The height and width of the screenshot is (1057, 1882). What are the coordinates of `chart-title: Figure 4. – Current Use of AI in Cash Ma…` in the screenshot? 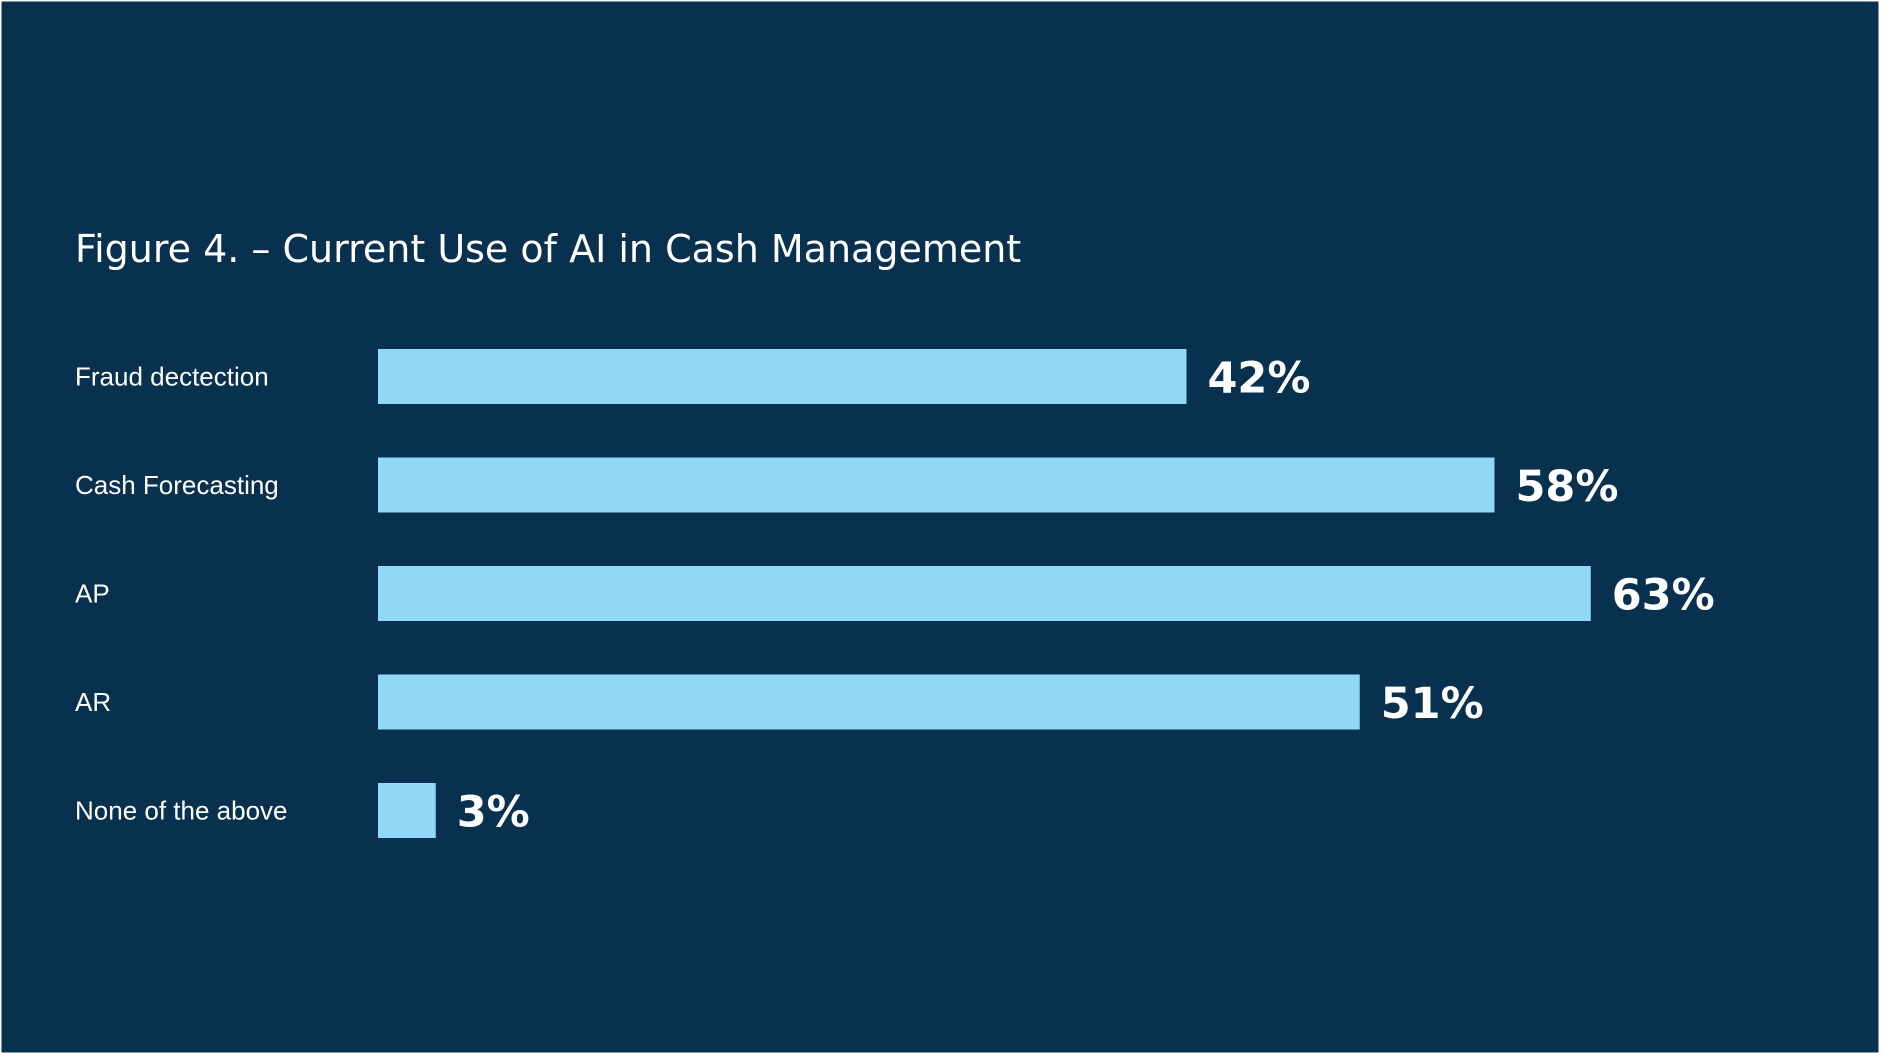 It's located at (548, 249).